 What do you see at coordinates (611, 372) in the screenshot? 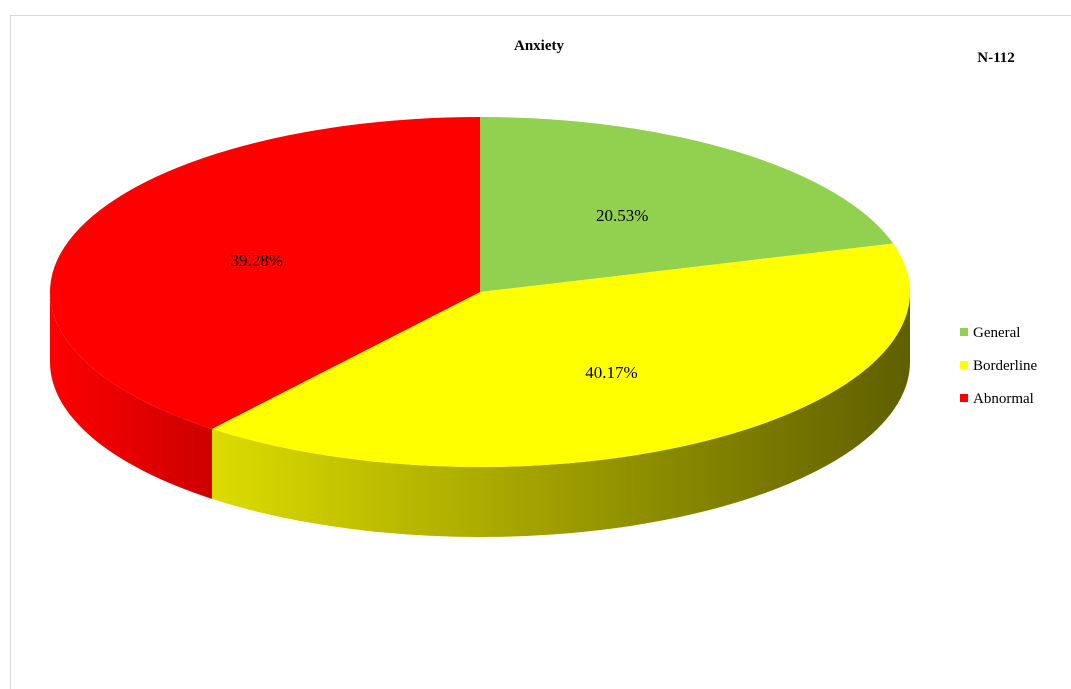
I see `data-label-borderline: 40.17%` at bounding box center [611, 372].